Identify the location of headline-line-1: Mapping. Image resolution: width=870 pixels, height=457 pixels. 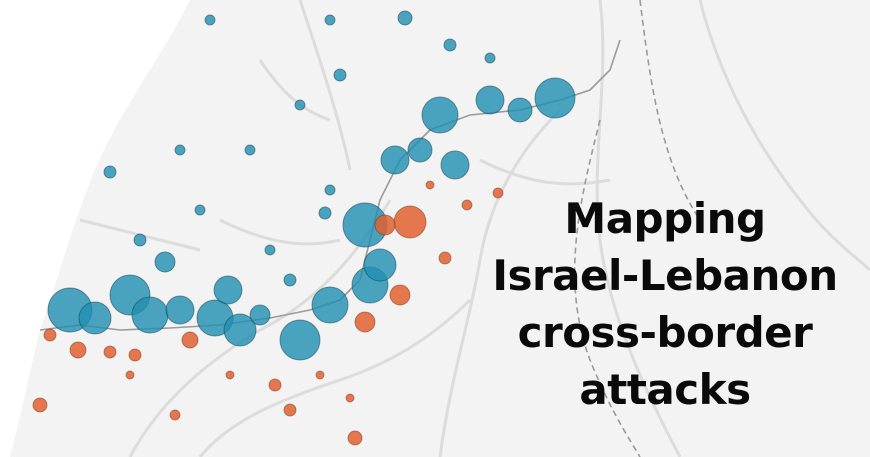
(665, 218).